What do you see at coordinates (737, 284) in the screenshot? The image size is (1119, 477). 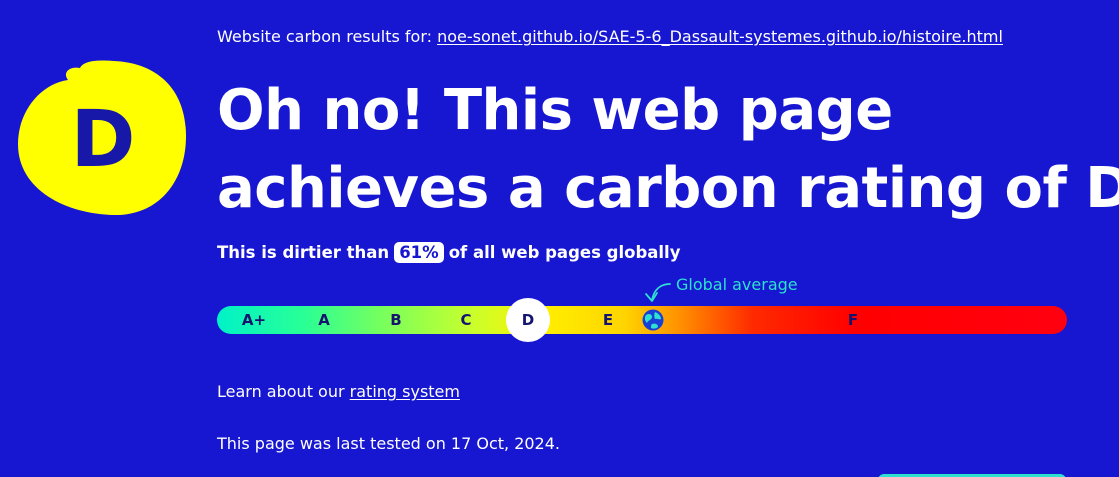 I see `global-average-label: Global average` at bounding box center [737, 284].